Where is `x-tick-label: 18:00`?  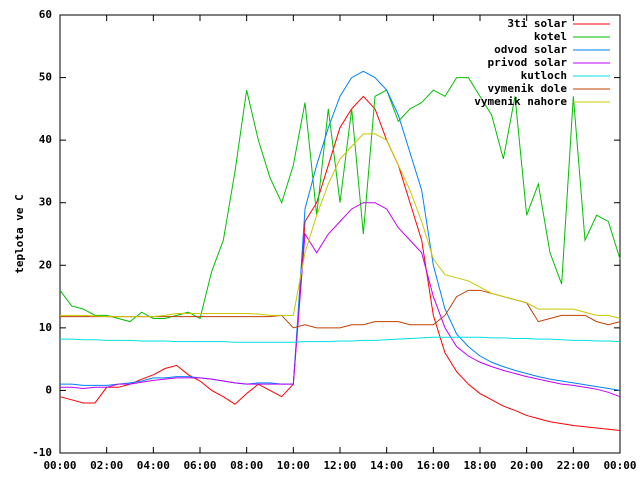
x-tick-label: 18:00 is located at coordinates (479, 465).